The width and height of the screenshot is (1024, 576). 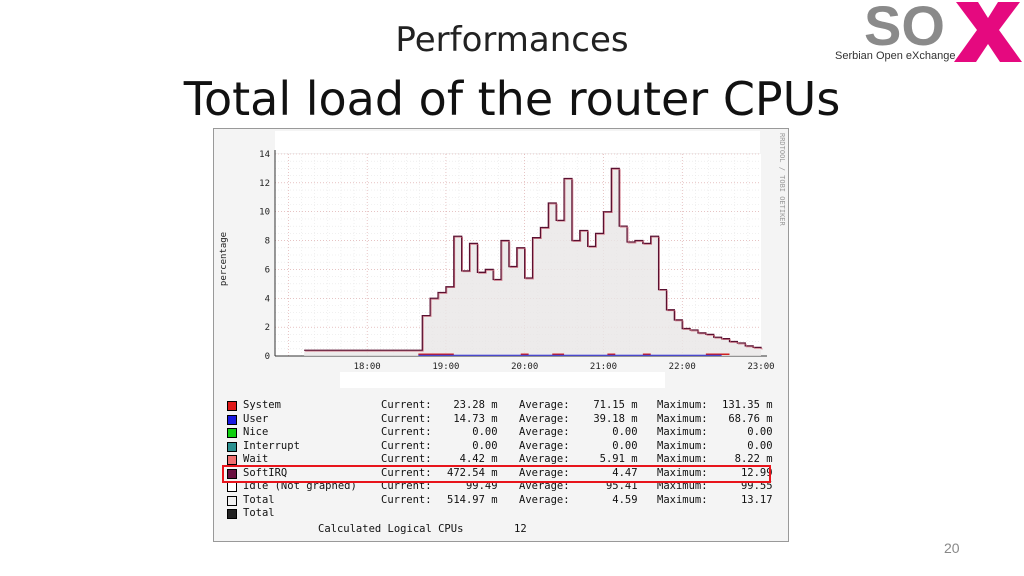 I want to click on y-tick-label: 8, so click(x=267, y=242).